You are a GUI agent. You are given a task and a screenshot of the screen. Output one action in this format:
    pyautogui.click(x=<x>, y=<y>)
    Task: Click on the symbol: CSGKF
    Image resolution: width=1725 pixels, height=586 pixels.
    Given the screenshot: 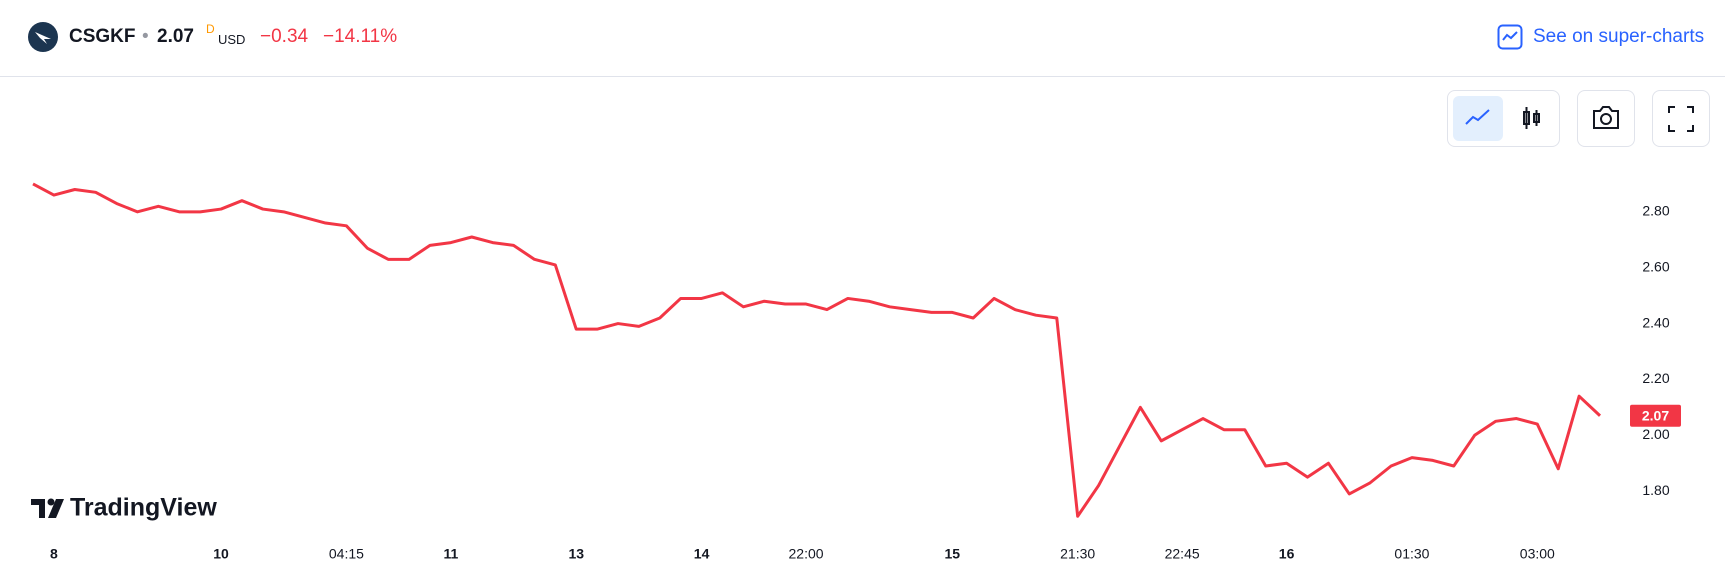 What is the action you would take?
    pyautogui.click(x=102, y=36)
    